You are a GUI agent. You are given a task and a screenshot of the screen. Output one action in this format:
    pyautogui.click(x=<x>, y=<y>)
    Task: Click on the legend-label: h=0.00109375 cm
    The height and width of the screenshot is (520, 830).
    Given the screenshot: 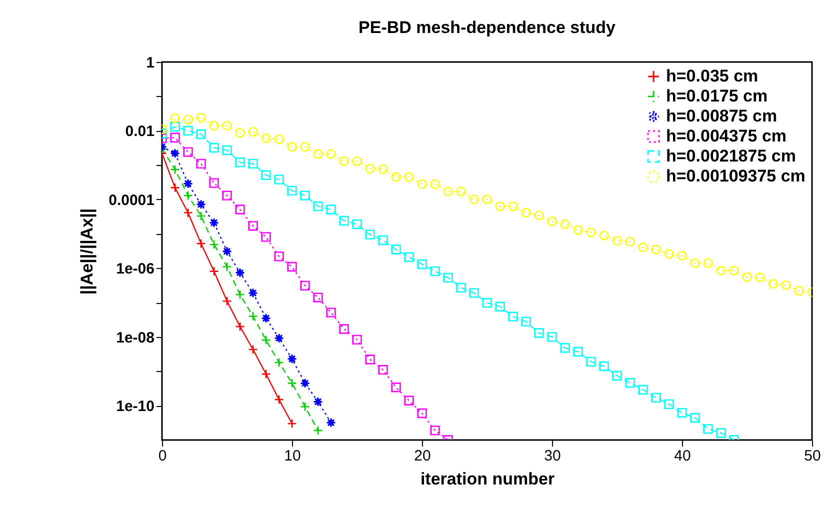 What is the action you would take?
    pyautogui.click(x=736, y=176)
    